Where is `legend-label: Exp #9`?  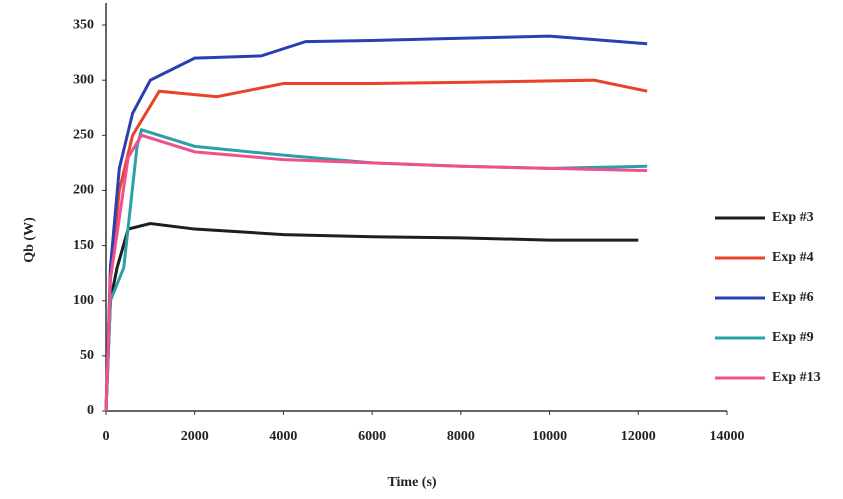 legend-label: Exp #9 is located at coordinates (793, 337).